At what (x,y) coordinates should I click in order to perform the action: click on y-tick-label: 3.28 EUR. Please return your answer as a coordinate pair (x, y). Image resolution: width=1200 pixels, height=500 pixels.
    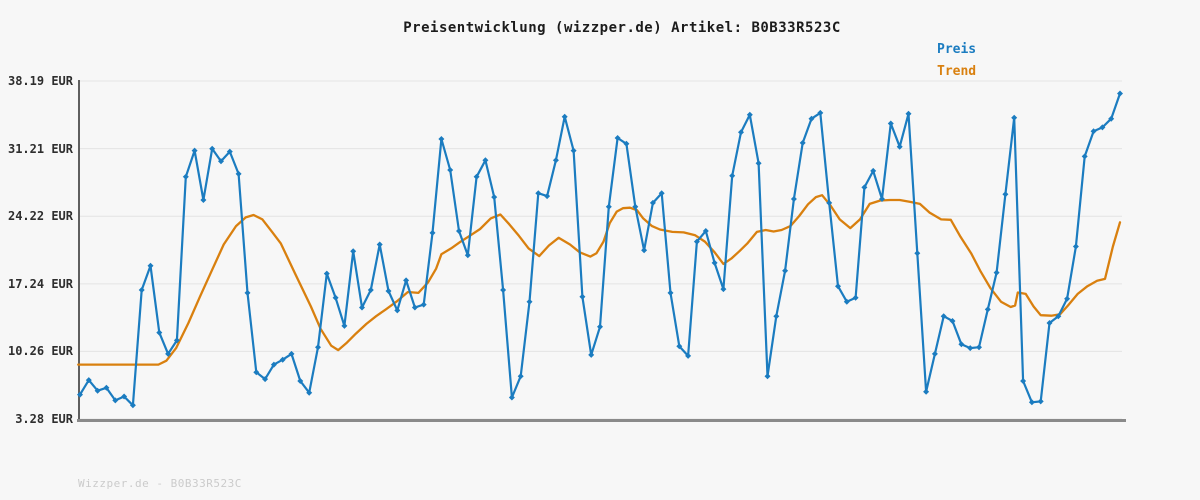
    Looking at the image, I should click on (44, 419).